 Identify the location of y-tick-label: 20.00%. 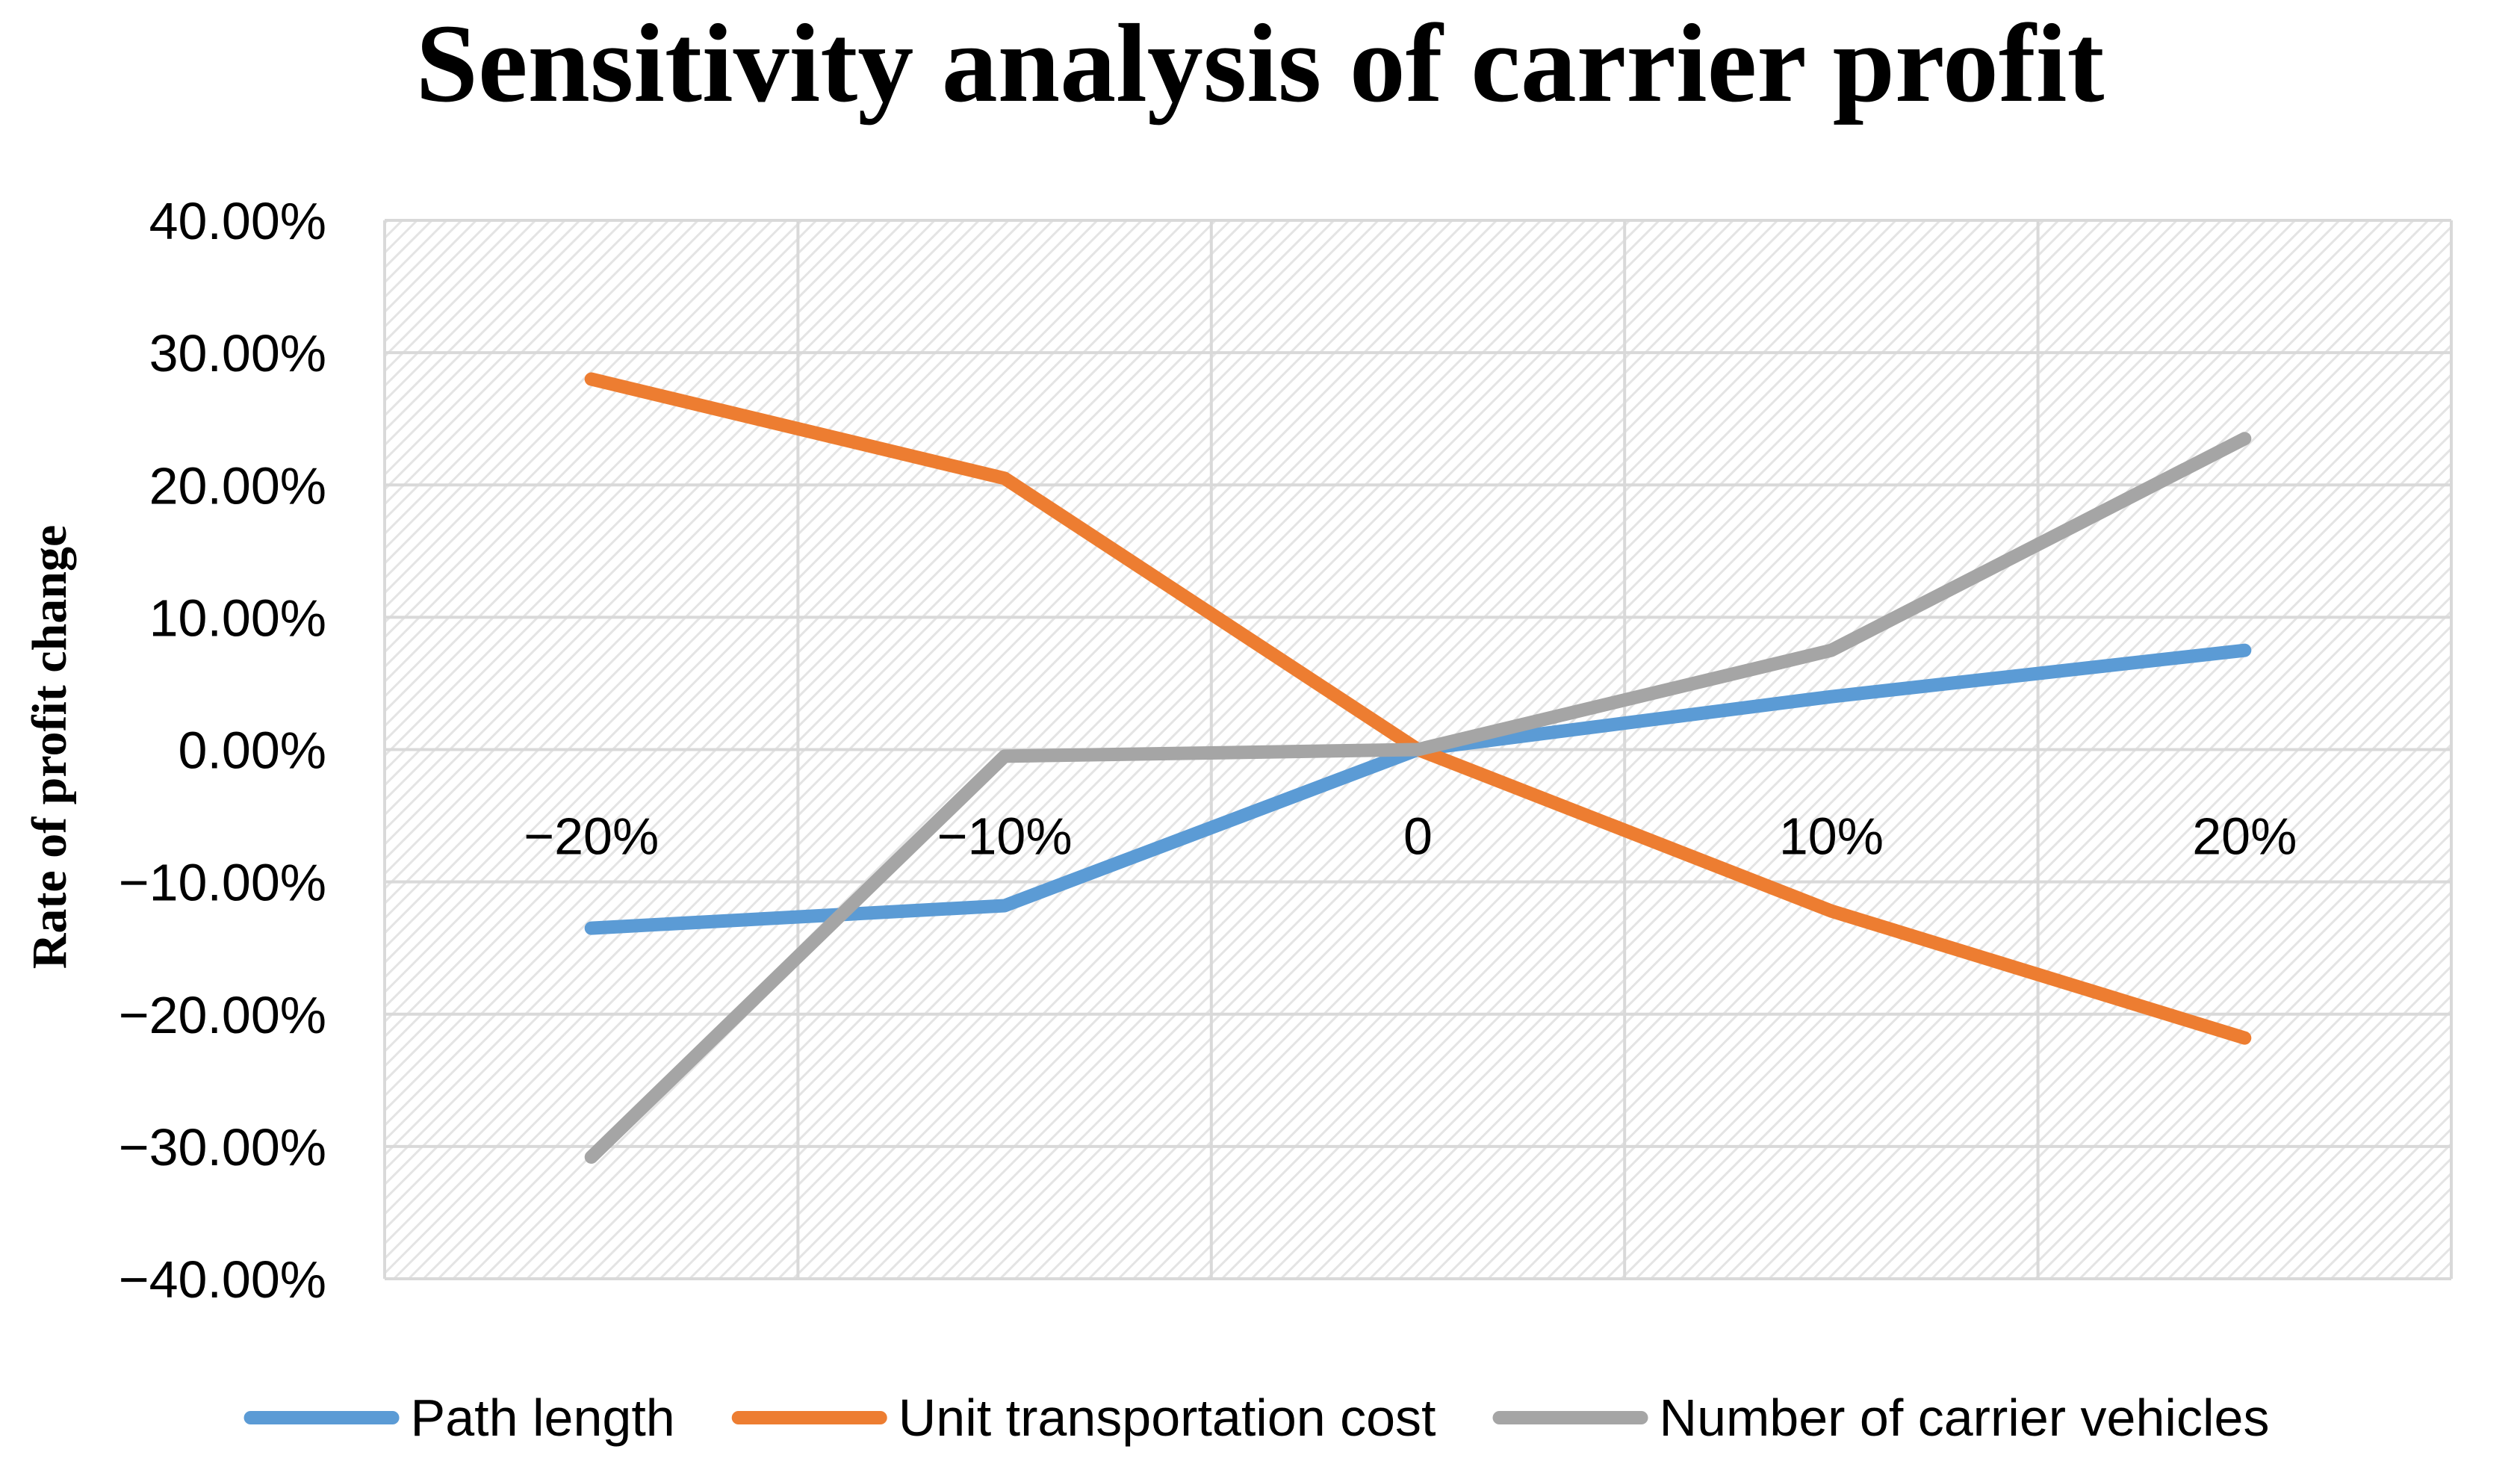
(237, 485).